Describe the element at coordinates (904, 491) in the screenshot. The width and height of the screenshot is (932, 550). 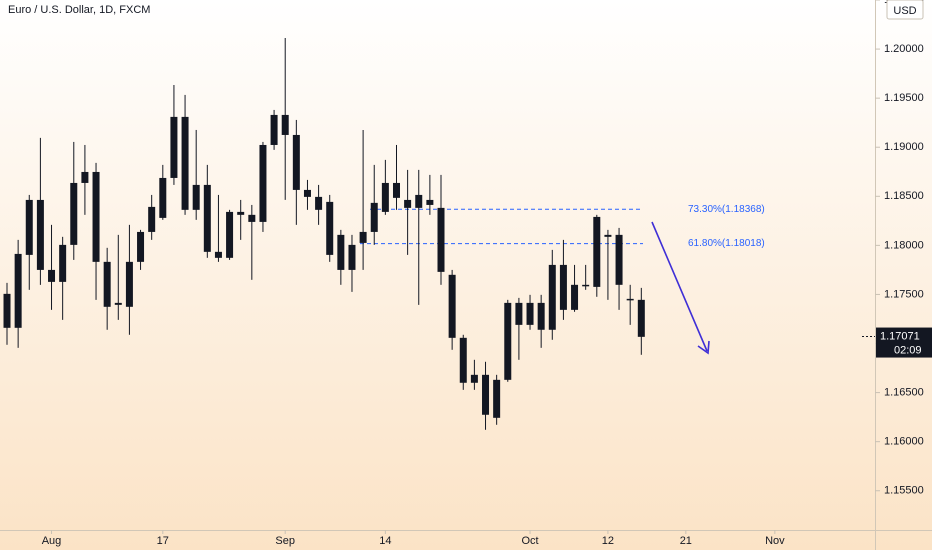
I see `y-tick-label: 1.15500` at that location.